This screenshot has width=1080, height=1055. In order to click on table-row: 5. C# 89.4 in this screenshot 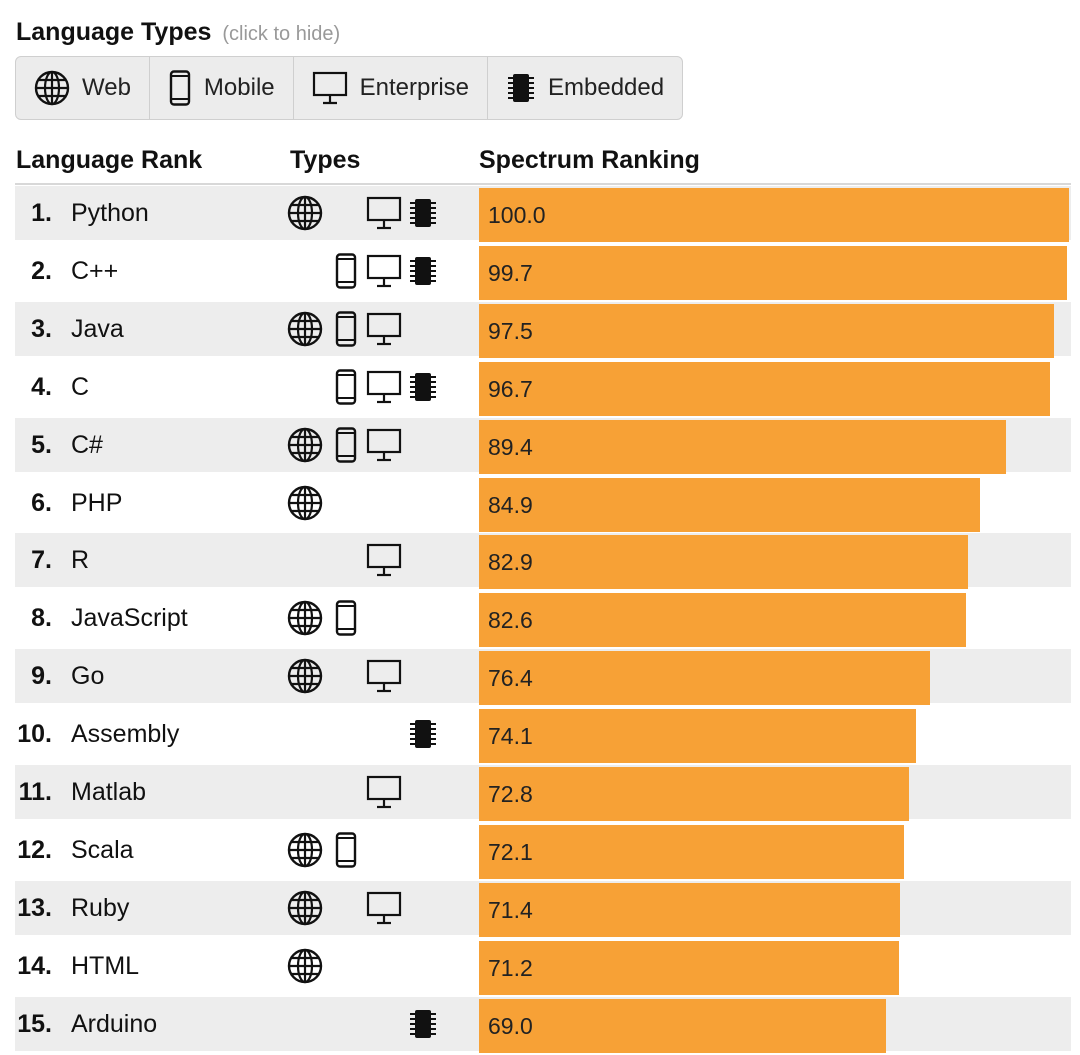, I will do `click(543, 445)`.